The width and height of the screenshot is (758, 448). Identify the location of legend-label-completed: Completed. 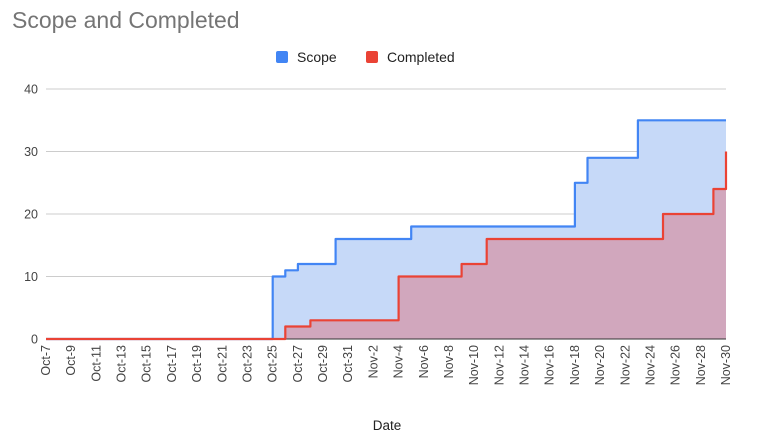
(421, 57).